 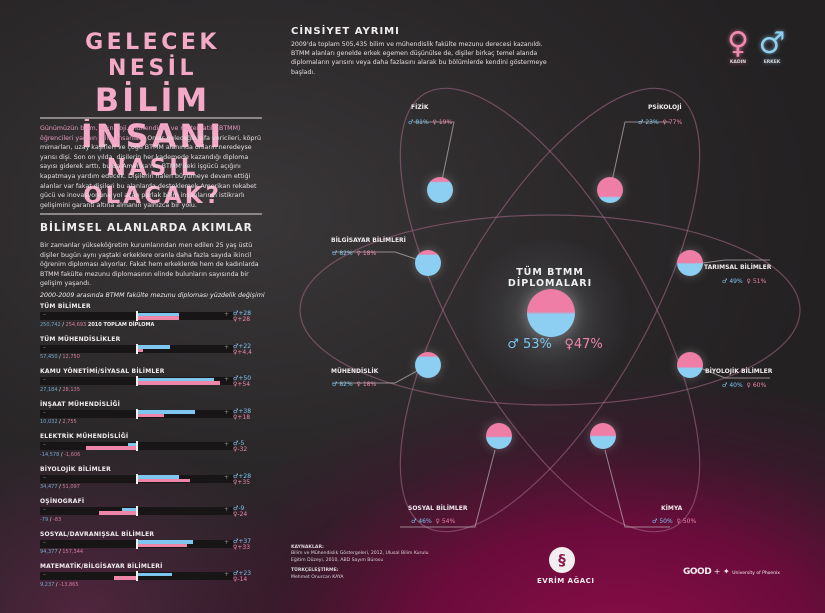 I want to click on field-label: TARIMSAL BİLİMLER, so click(x=738, y=267).